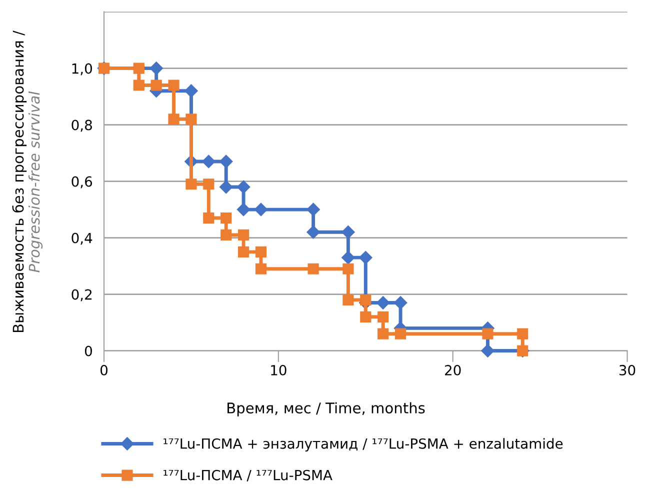 The width and height of the screenshot is (646, 492). I want to click on y-tick-label: 0,2, so click(82, 295).